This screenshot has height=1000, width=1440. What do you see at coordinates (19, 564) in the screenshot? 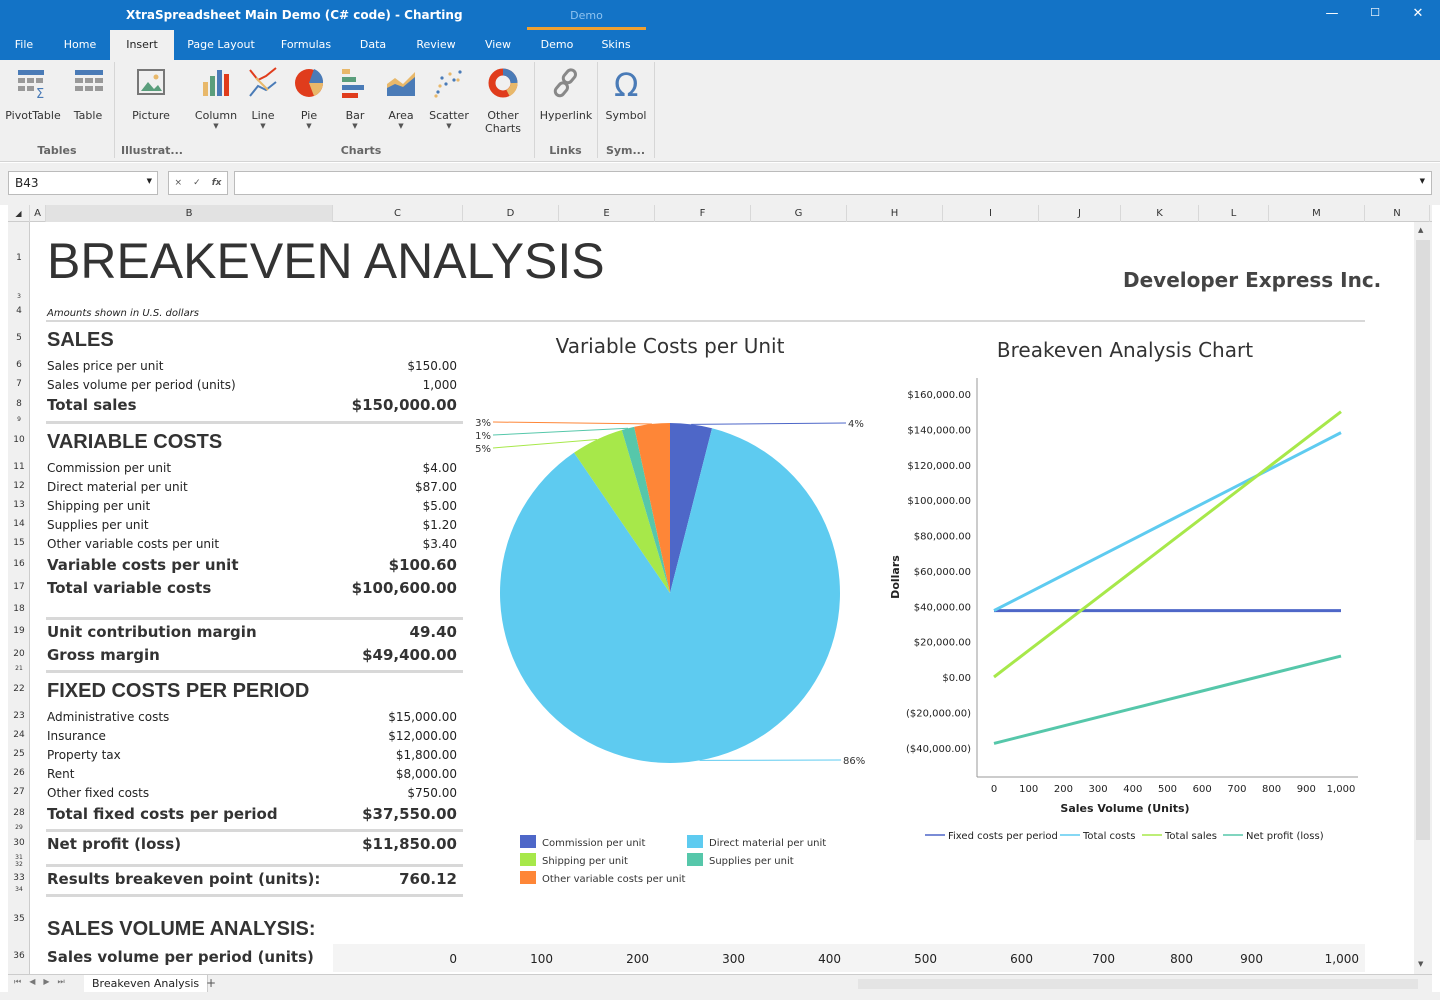
I see `row-header-16: 16` at bounding box center [19, 564].